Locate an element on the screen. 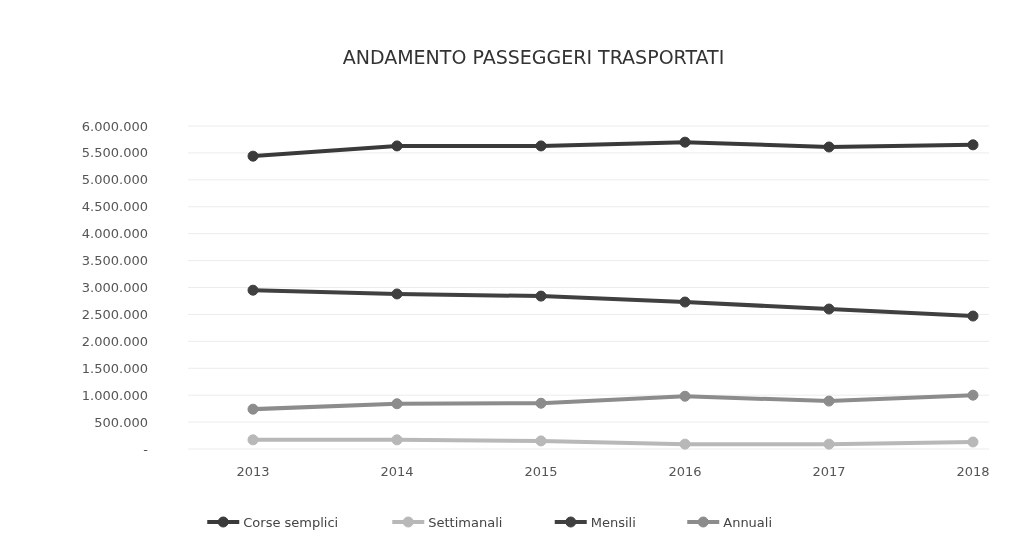 This screenshot has height=537, width=1011. chart-title: ANDAMENTO PASSEGGERI TRASPORTATI is located at coordinates (533, 57).